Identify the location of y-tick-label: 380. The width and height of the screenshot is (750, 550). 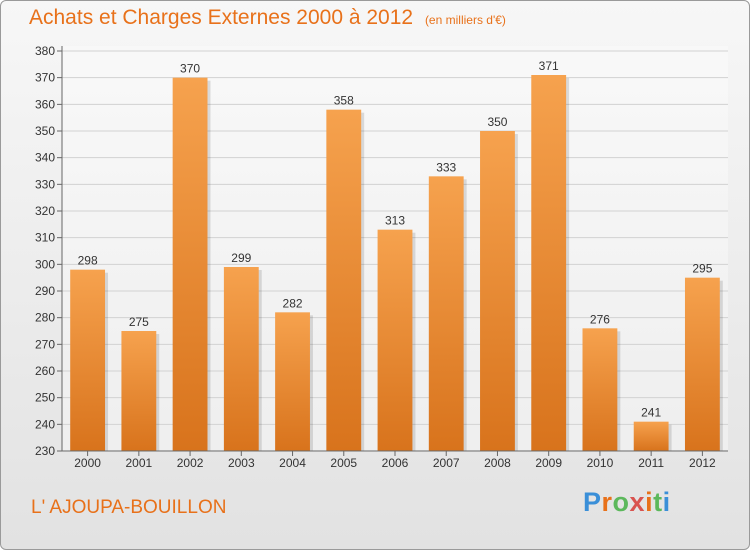
(45, 51).